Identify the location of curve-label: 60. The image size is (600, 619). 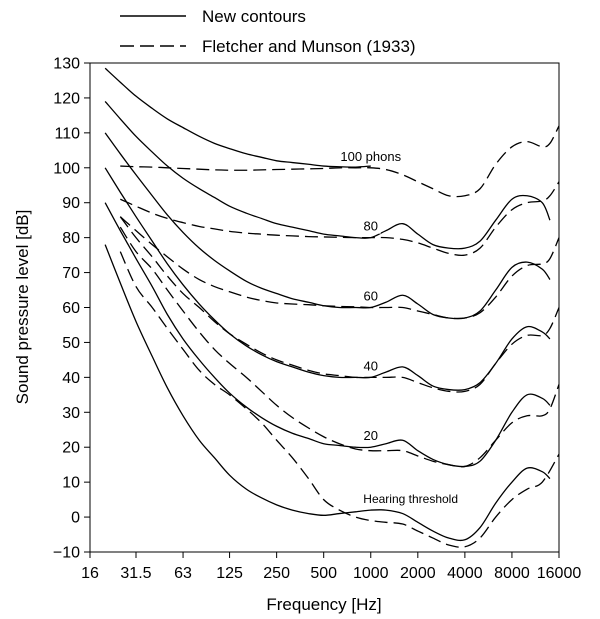
(371, 296).